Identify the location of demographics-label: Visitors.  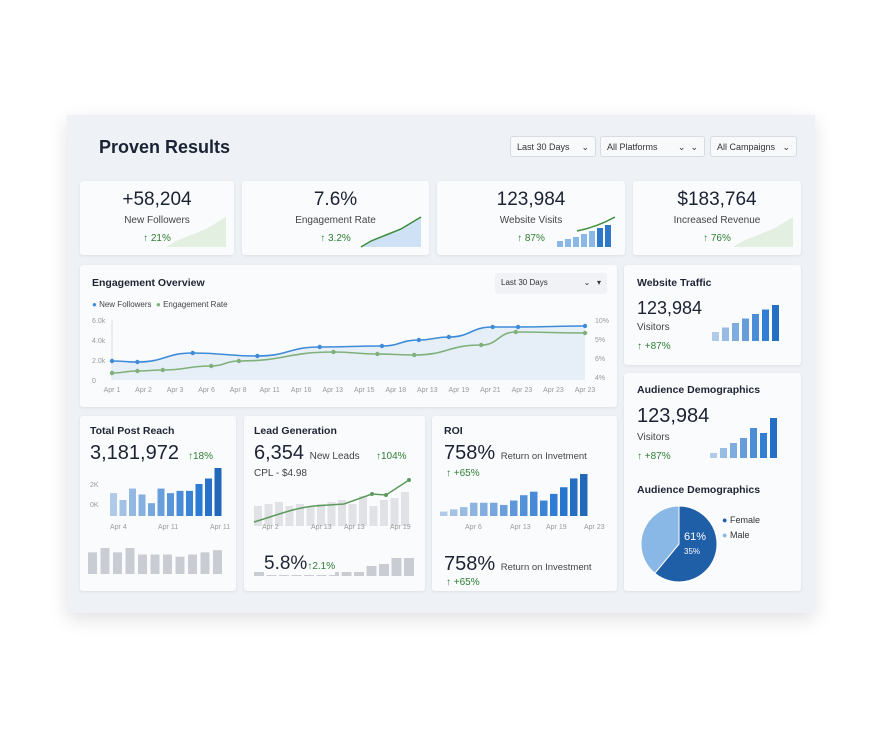
(653, 437).